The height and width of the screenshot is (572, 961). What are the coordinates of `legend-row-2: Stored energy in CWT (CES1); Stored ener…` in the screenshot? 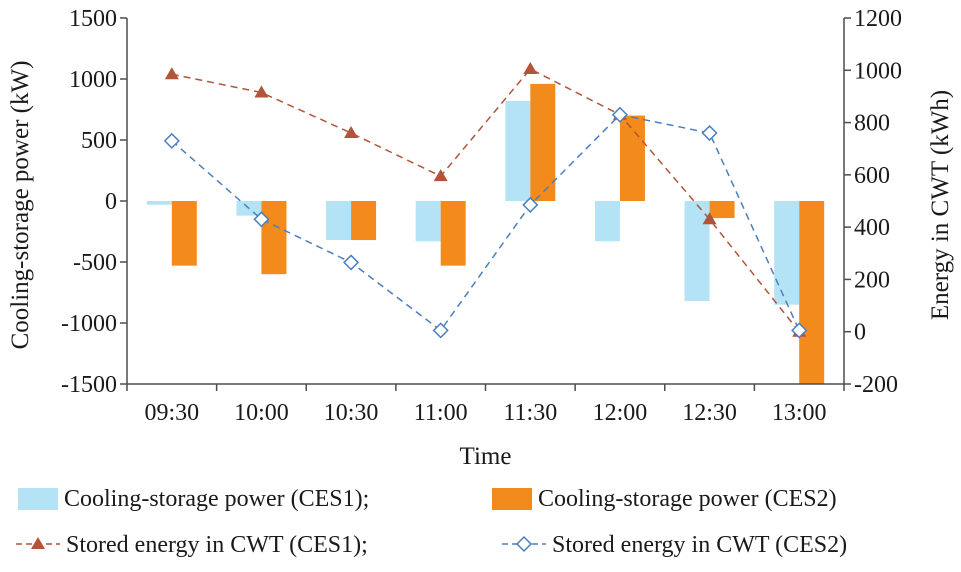 It's located at (480, 546).